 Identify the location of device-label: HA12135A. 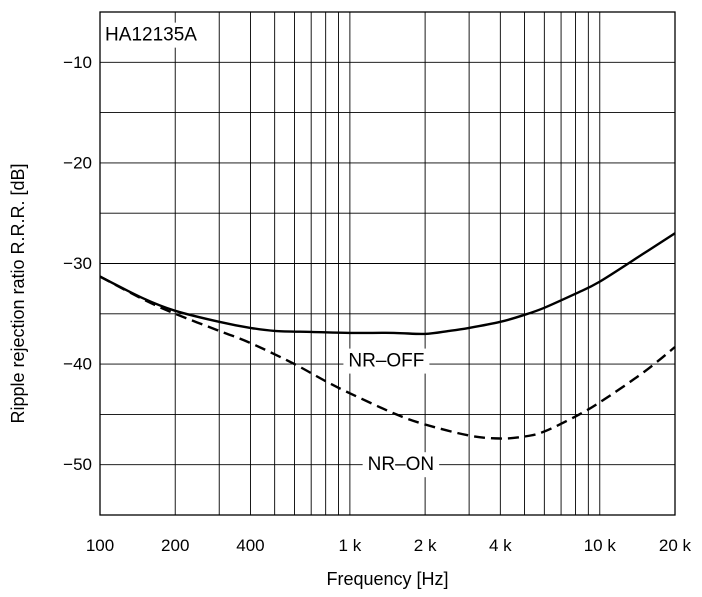
(151, 35).